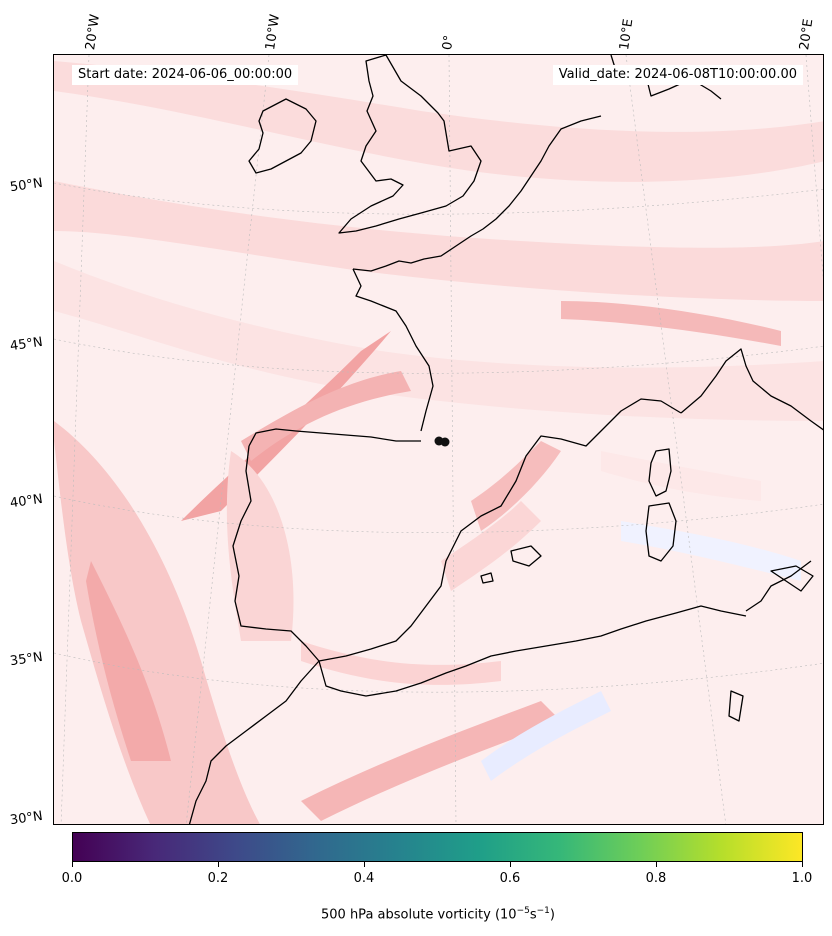 The width and height of the screenshot is (832, 936). What do you see at coordinates (627, 34) in the screenshot?
I see `lon-label-10e: 10°E` at bounding box center [627, 34].